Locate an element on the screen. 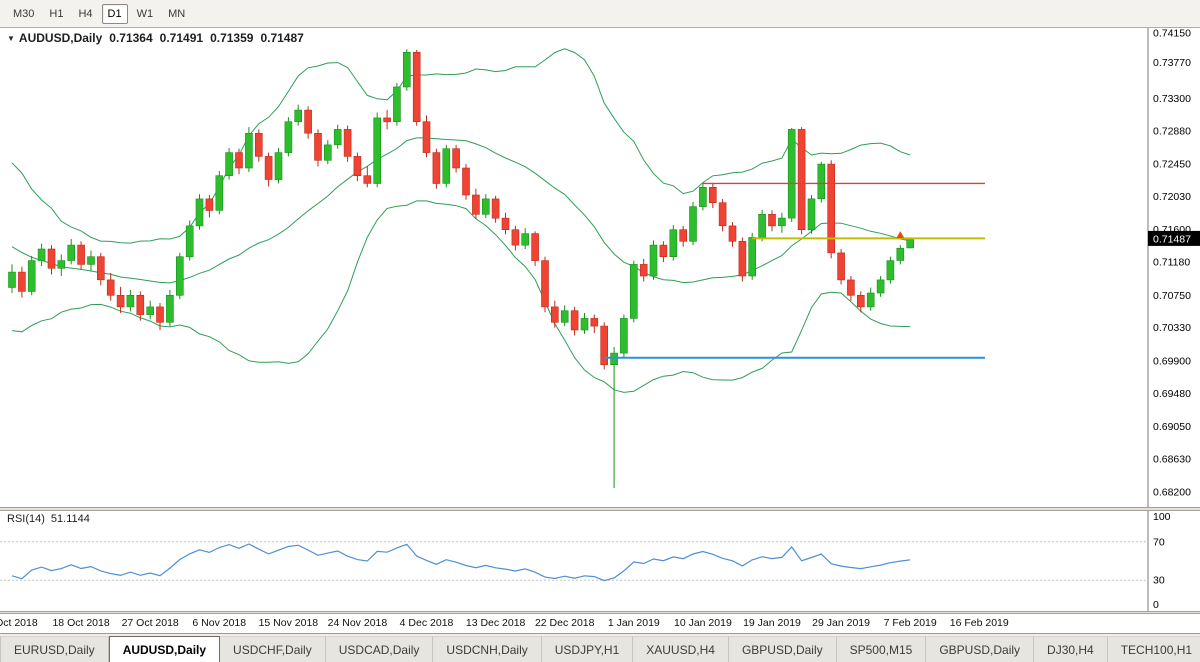  price-axis-label: 0.72880 is located at coordinates (1172, 132).